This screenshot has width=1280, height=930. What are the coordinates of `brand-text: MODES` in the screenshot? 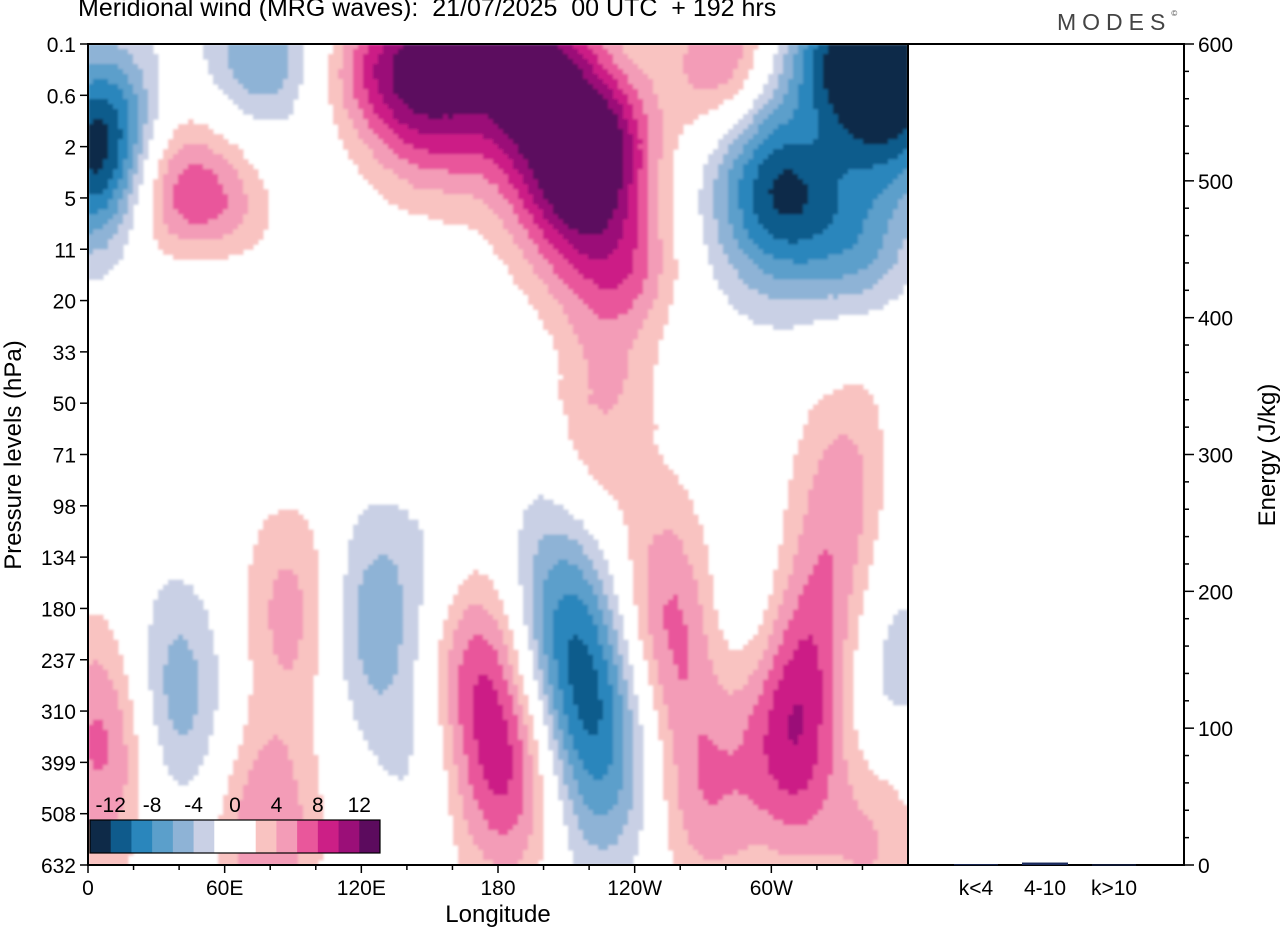 It's located at (1114, 22).